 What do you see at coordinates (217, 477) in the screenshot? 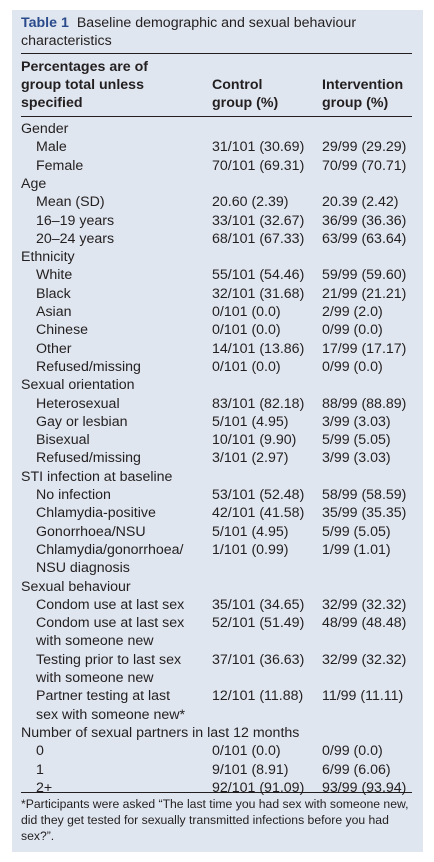
I see `table-section-row: STI infection at baseline` at bounding box center [217, 477].